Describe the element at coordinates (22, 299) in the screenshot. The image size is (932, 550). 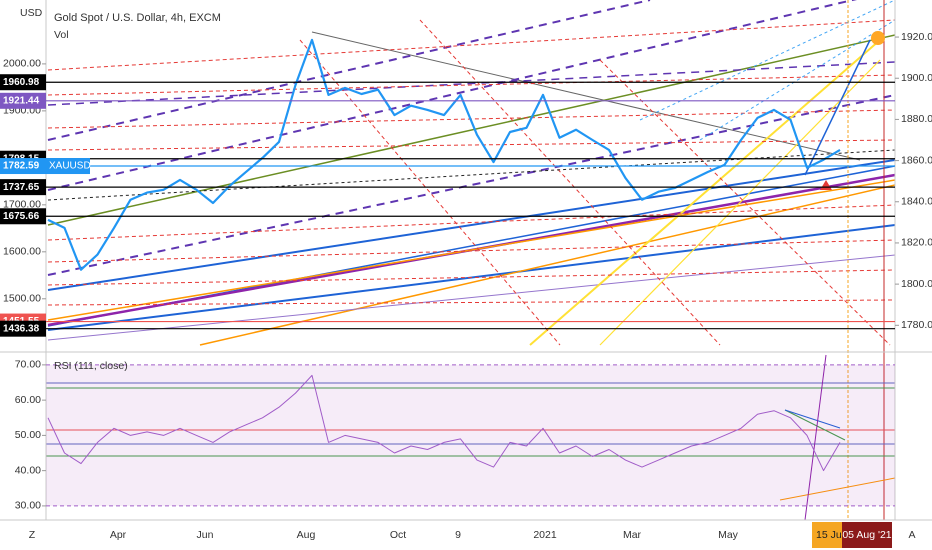
I see `y-tick-label: 1500.00` at that location.